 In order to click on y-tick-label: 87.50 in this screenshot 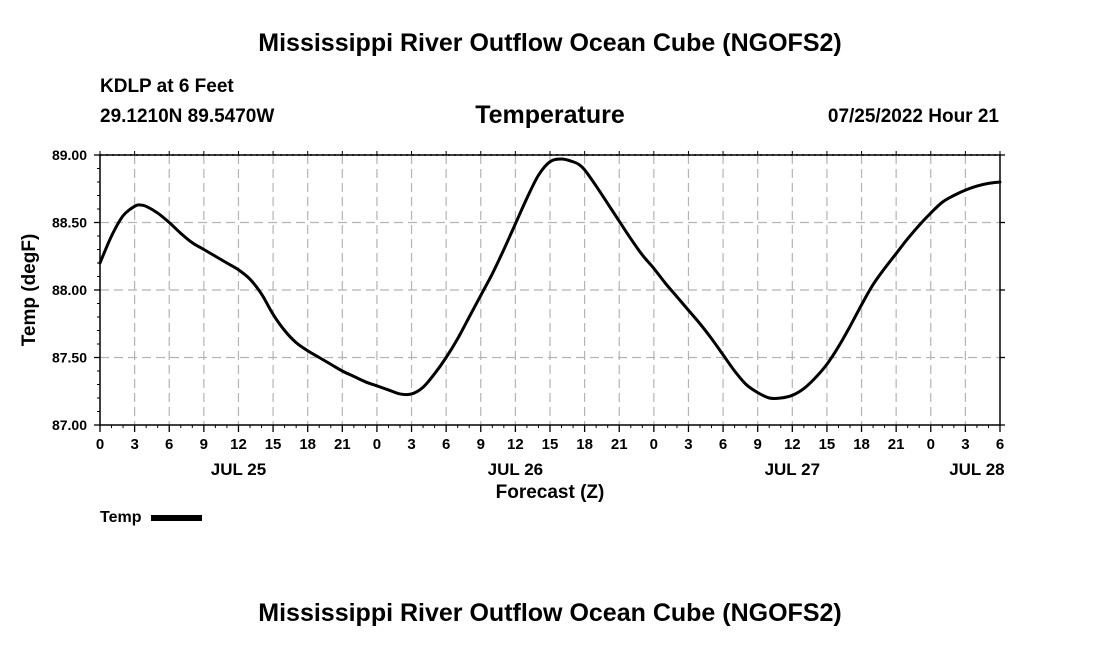, I will do `click(69, 358)`.